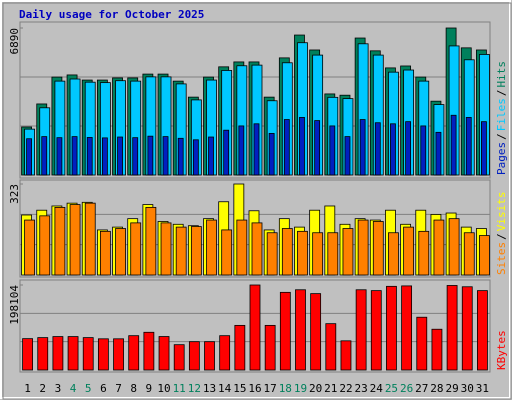 The width and height of the screenshot is (512, 404). What do you see at coordinates (163, 388) in the screenshot?
I see `x-tick-label: 10` at bounding box center [163, 388].